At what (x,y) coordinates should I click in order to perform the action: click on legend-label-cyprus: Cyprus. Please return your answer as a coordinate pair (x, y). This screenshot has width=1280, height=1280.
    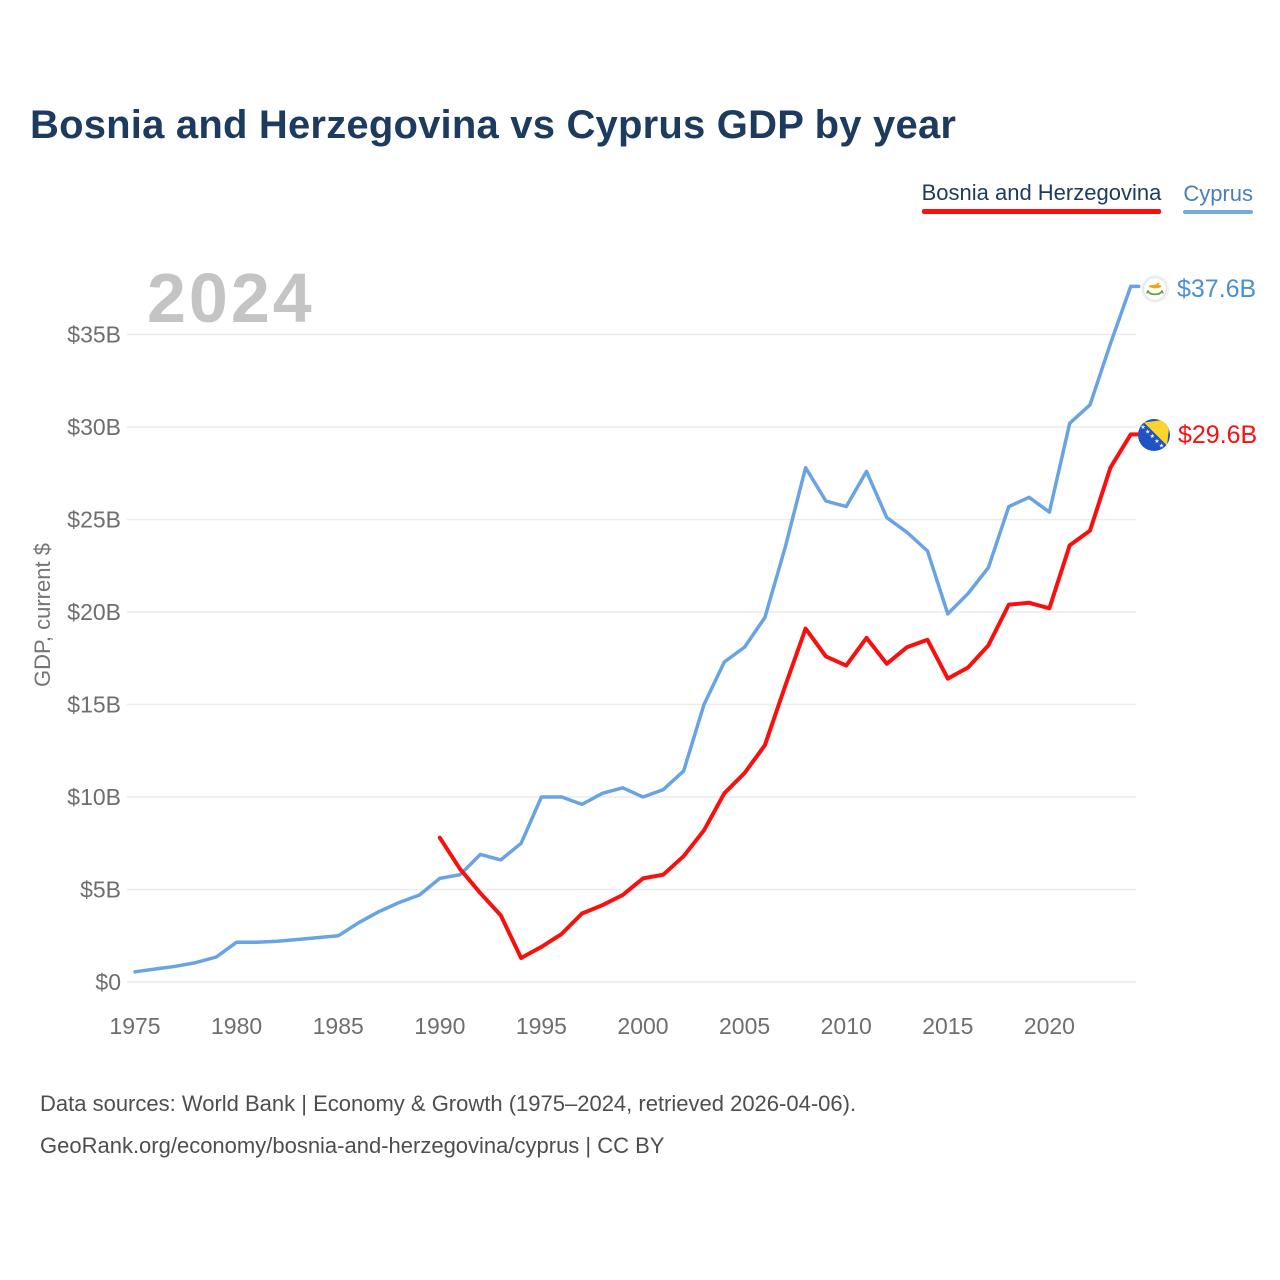
    Looking at the image, I should click on (1218, 193).